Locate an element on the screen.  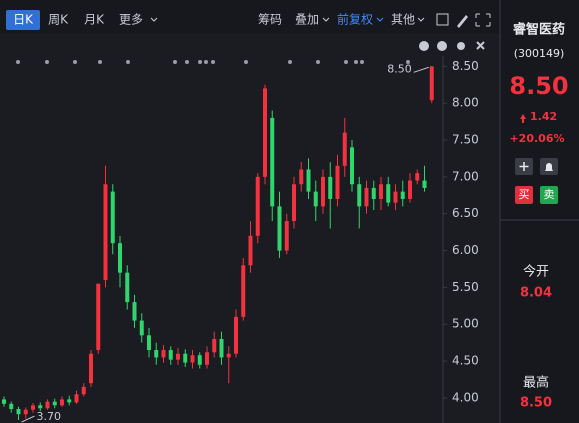
buy-label: 买 is located at coordinates (524, 194).